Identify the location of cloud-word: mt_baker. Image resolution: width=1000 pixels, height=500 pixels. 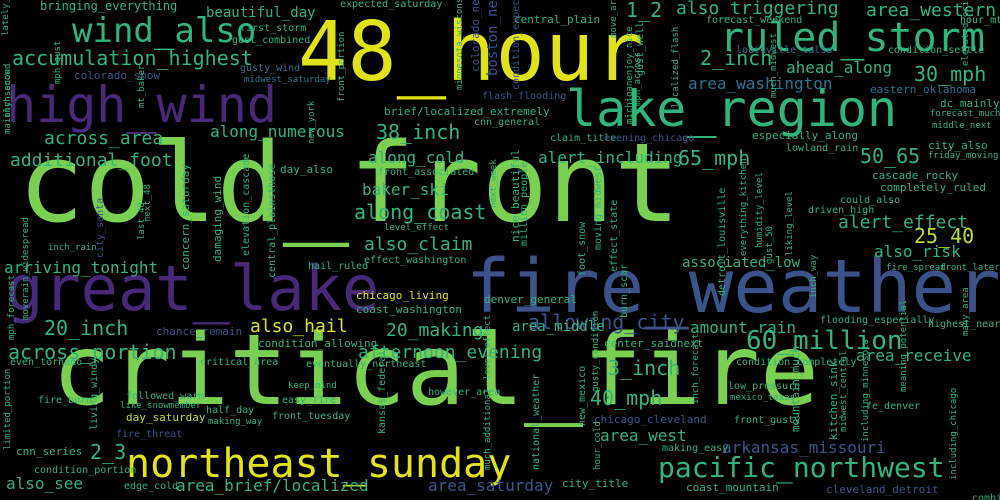
(142, 86).